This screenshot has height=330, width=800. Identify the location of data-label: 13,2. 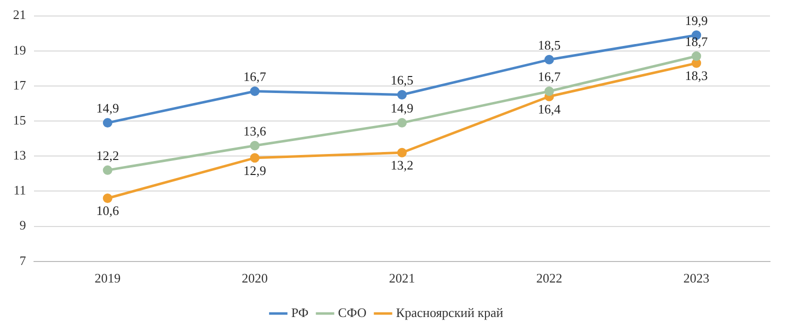
(402, 165).